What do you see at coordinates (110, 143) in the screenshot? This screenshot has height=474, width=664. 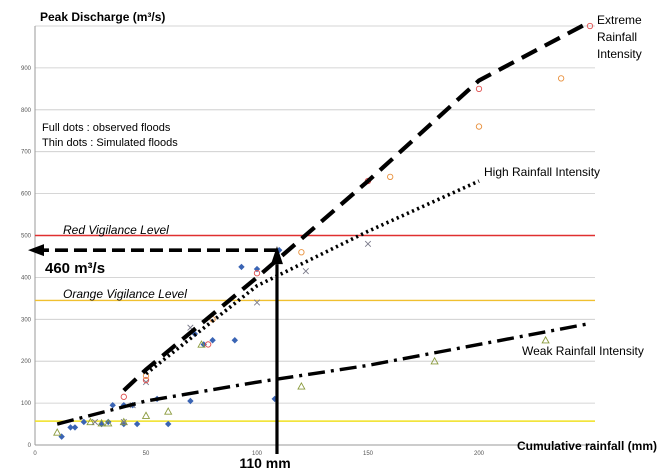 I see `legend-note-simulated: Thin dots : Simulated floods` at bounding box center [110, 143].